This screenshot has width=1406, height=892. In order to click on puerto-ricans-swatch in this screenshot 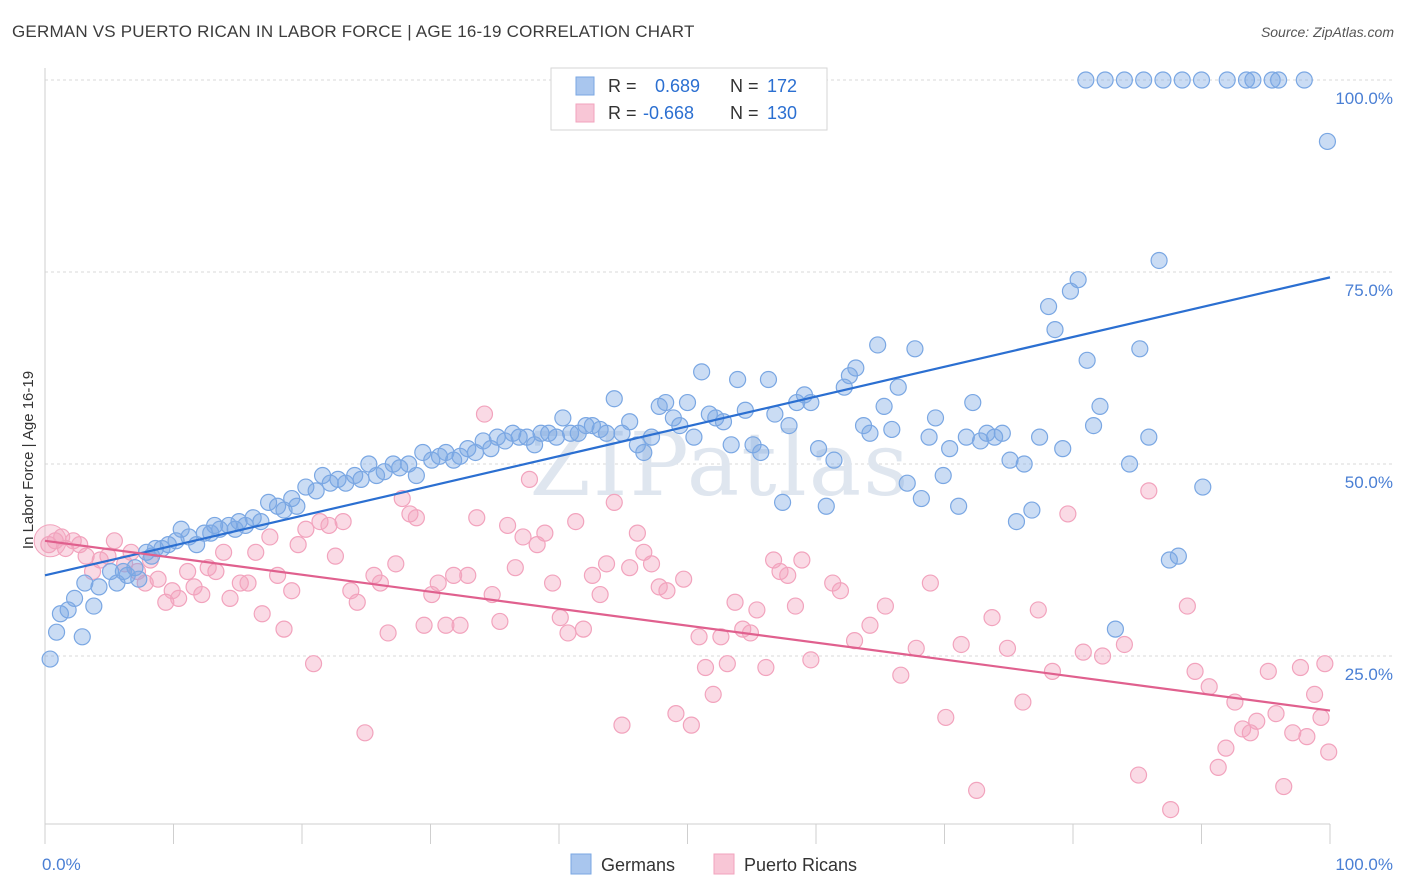, I will do `click(585, 113)`.